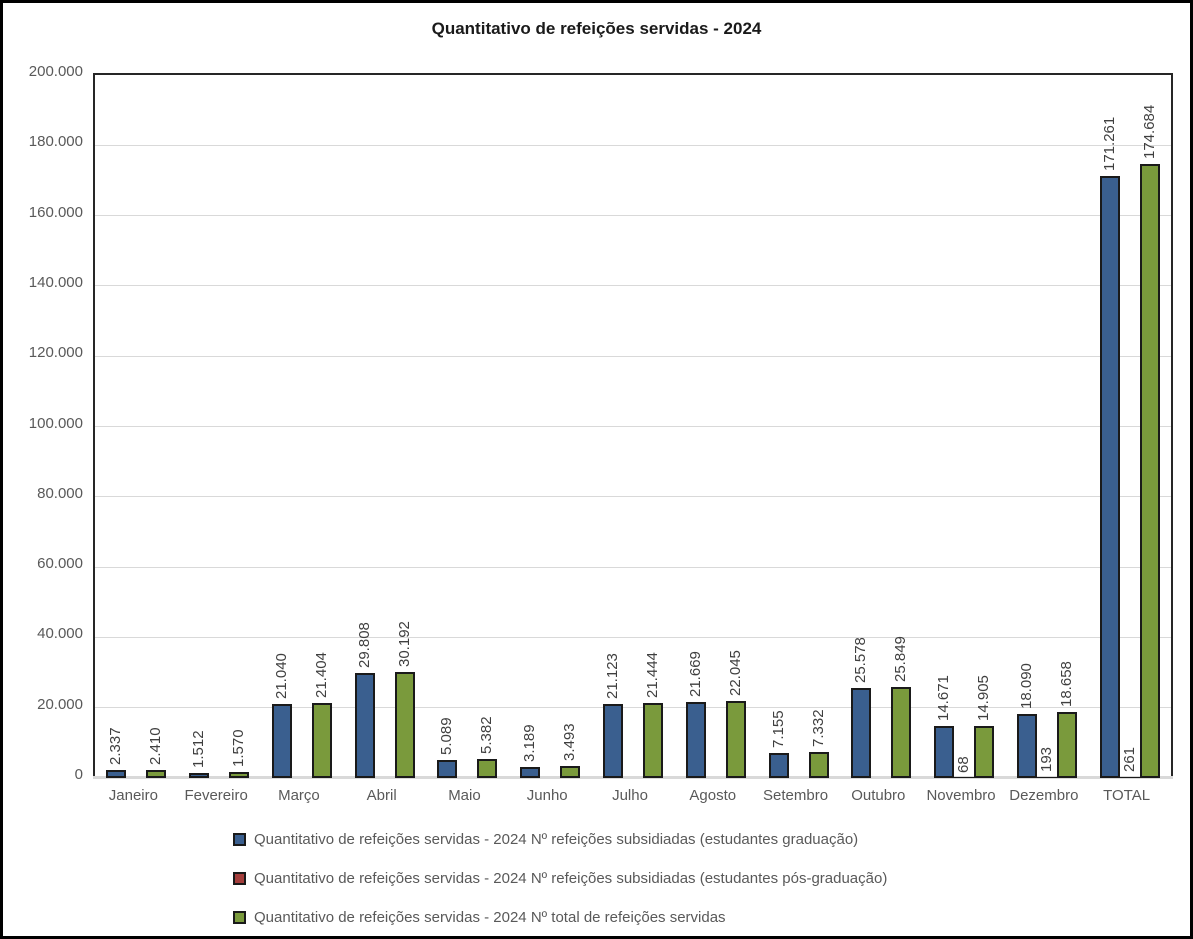 This screenshot has width=1193, height=939. I want to click on y-tick-label: 0, so click(78, 774).